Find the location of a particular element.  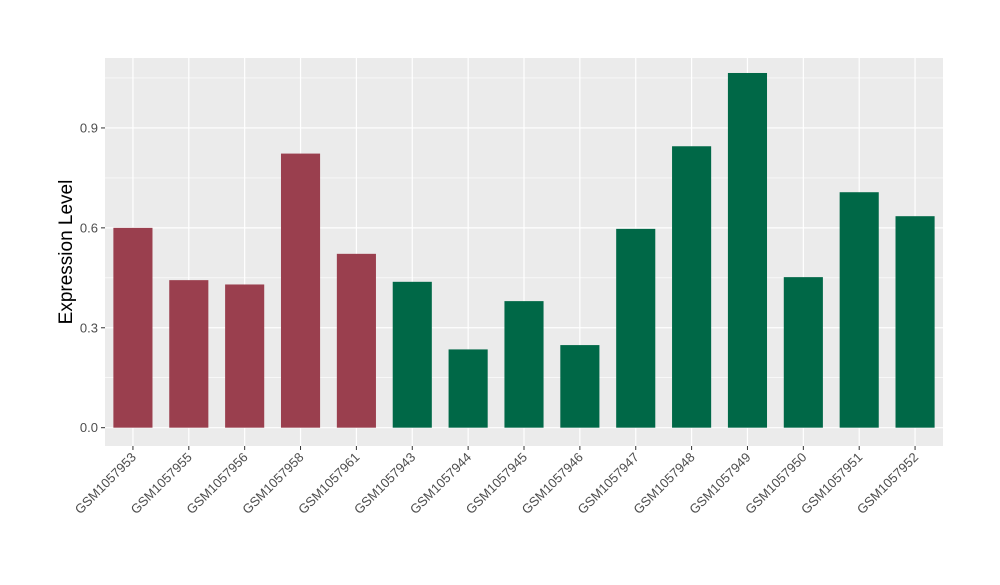

bar-GSM1057943 is located at coordinates (412, 354).